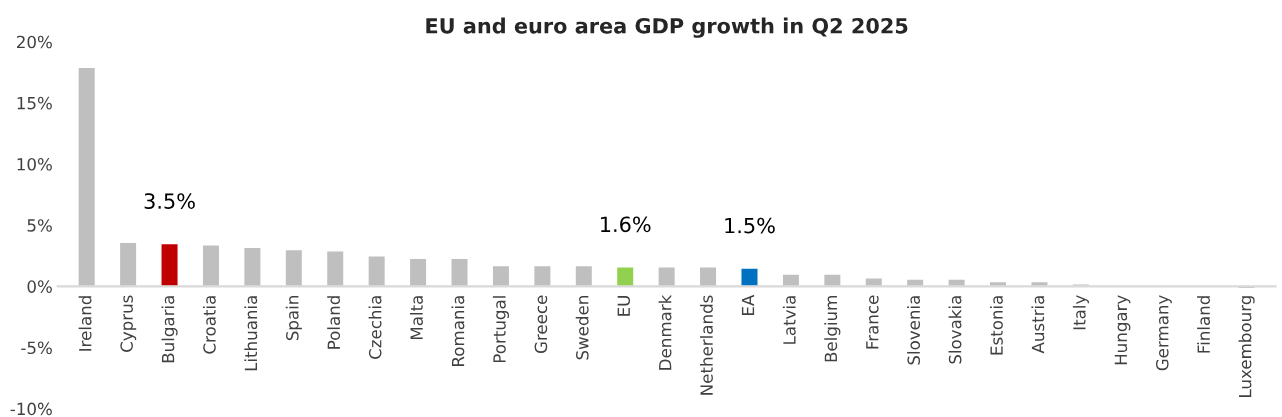 This screenshot has height=417, width=1282. I want to click on x-tick-label: Malta, so click(416, 318).